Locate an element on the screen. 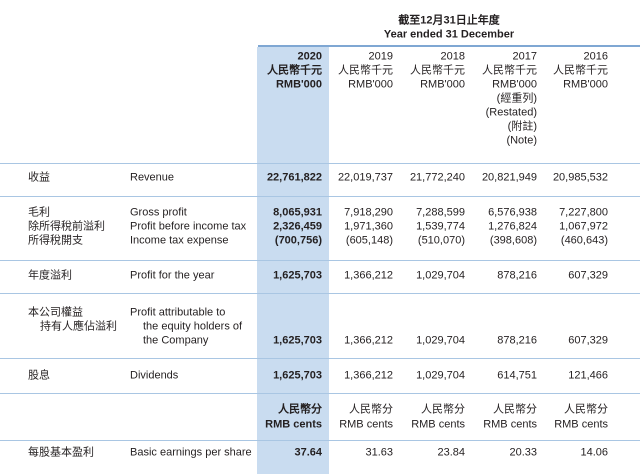 The width and height of the screenshot is (640, 474). header-title-zh: 截至12月31日止年度 is located at coordinates (449, 20).